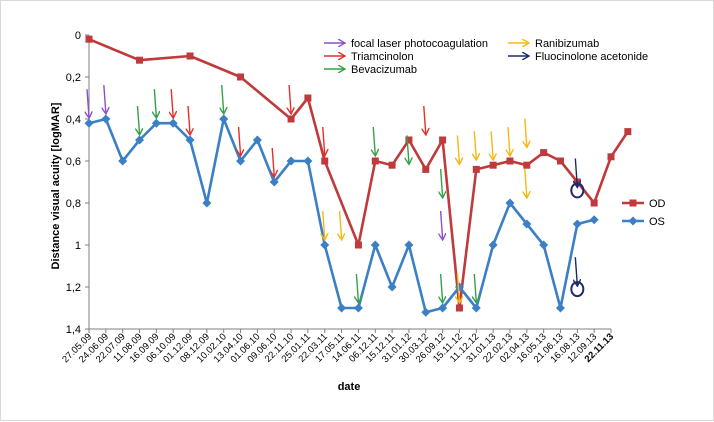 This screenshot has width=714, height=422. I want to click on series-legend-item: OD, so click(644, 204).